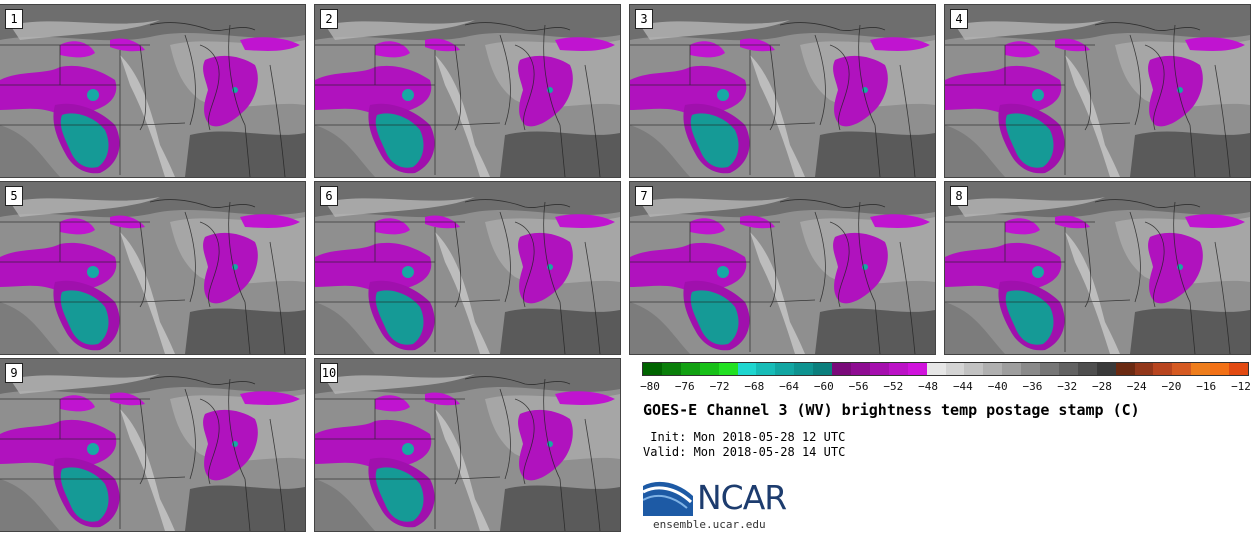 This screenshot has height=533, width=1260. I want to click on colorbar-tick-label: −48, so click(928, 386).